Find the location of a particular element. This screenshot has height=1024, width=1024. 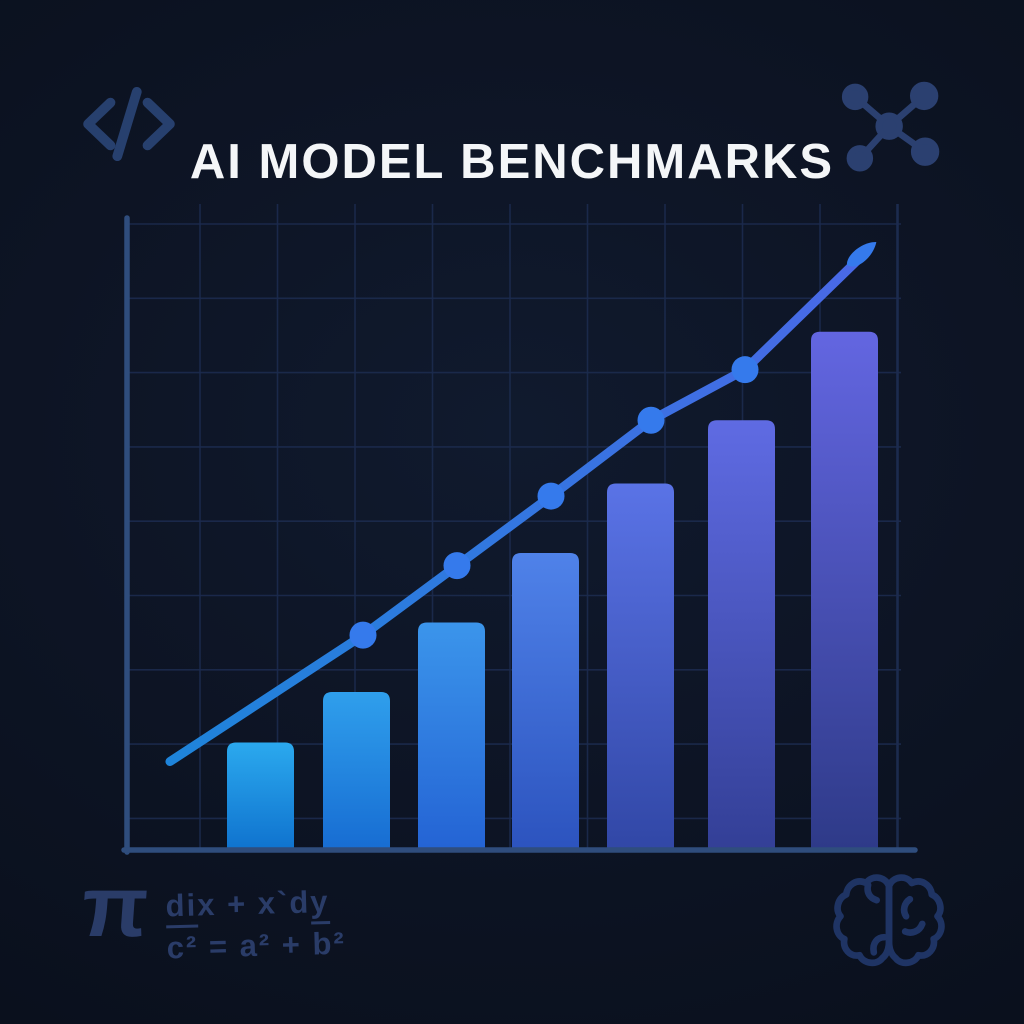

formula-line-1: dix + x`dy is located at coordinates (255, 906).